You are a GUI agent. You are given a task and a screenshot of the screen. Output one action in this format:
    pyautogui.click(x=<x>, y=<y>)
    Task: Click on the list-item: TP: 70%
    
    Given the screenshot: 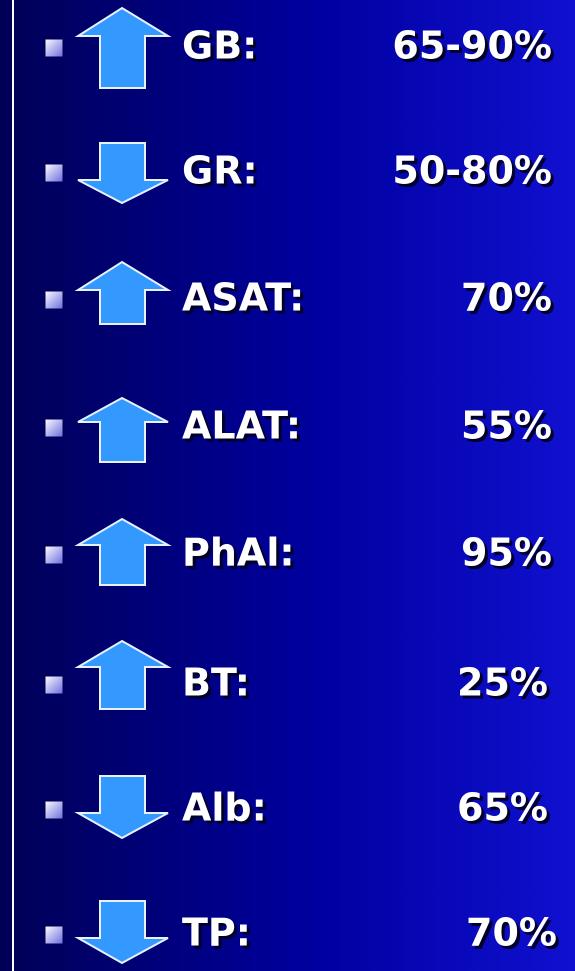 What is the action you would take?
    pyautogui.click(x=300, y=932)
    